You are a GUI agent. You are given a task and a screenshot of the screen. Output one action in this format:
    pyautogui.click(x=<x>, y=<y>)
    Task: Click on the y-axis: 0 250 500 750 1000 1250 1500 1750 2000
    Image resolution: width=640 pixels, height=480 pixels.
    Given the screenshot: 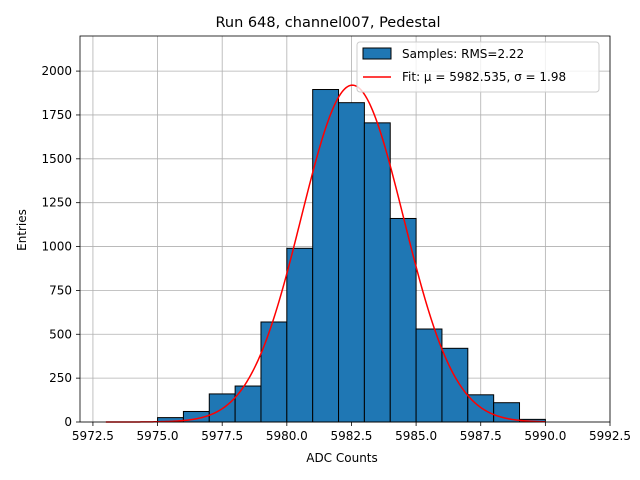 What is the action you would take?
    pyautogui.click(x=60, y=246)
    